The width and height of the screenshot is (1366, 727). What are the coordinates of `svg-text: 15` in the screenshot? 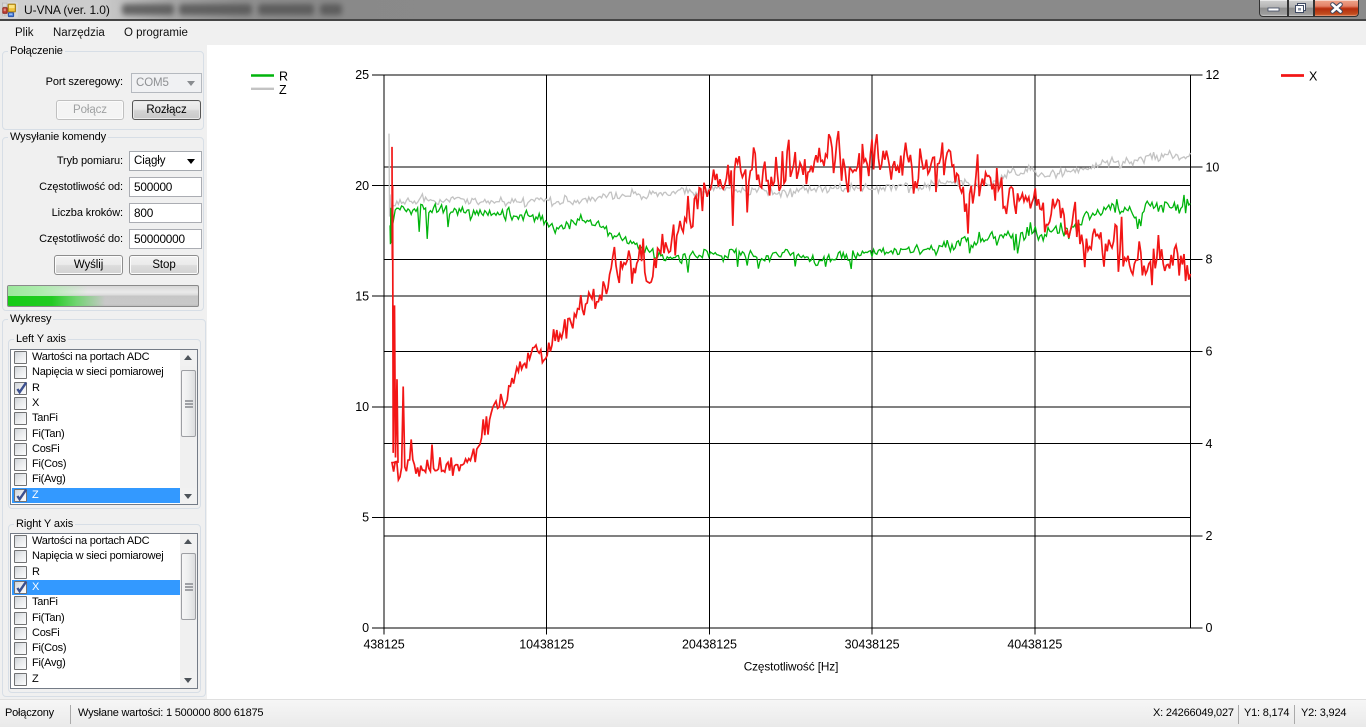 It's located at (362, 296).